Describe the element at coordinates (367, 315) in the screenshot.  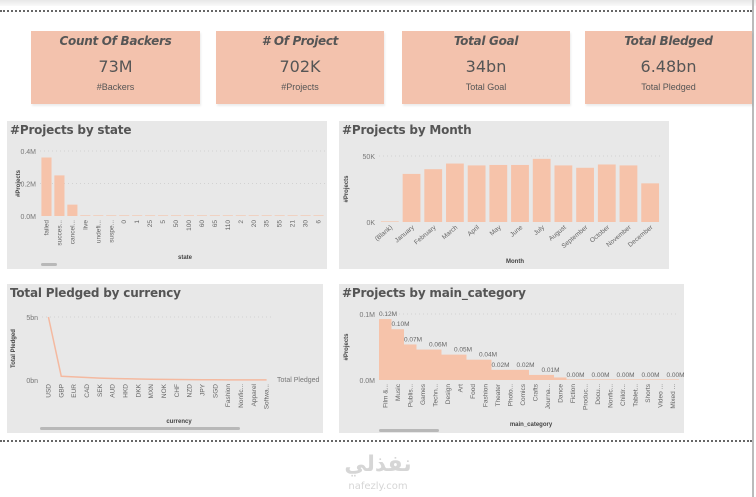
I see `y-tick-label: 0.1M` at that location.